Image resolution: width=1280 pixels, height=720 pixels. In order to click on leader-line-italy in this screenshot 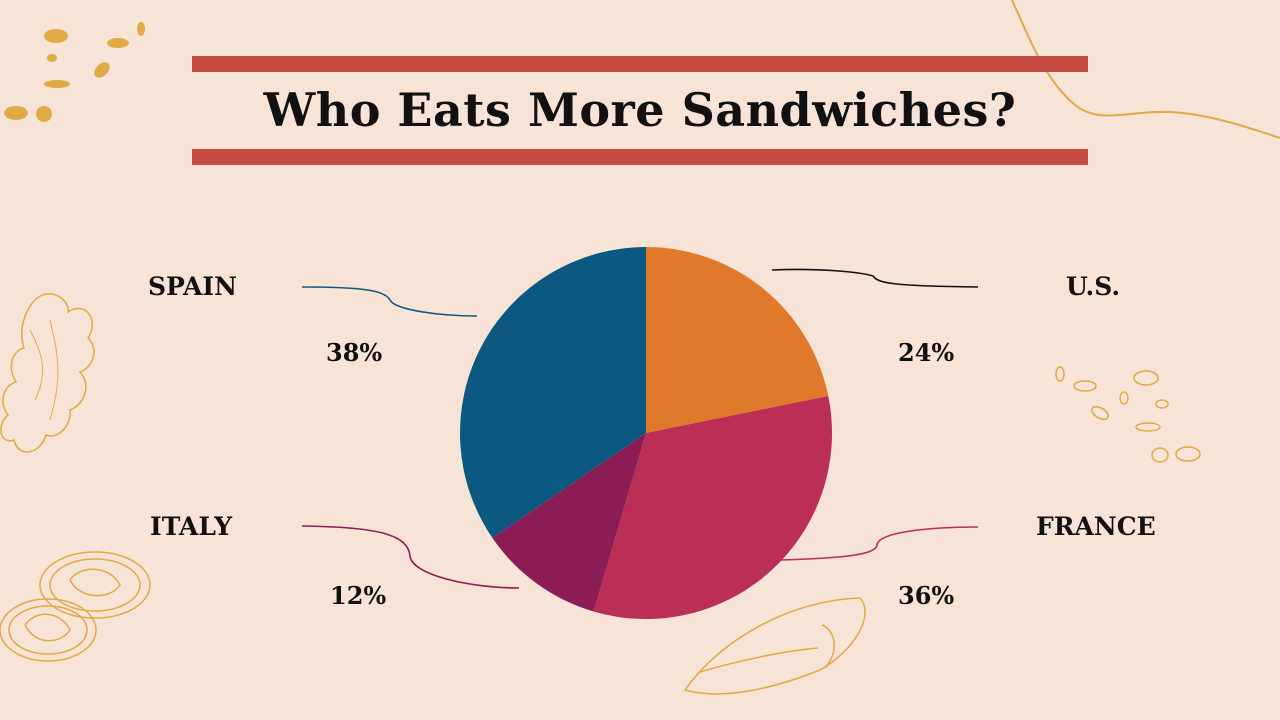, I will do `click(410, 557)`.